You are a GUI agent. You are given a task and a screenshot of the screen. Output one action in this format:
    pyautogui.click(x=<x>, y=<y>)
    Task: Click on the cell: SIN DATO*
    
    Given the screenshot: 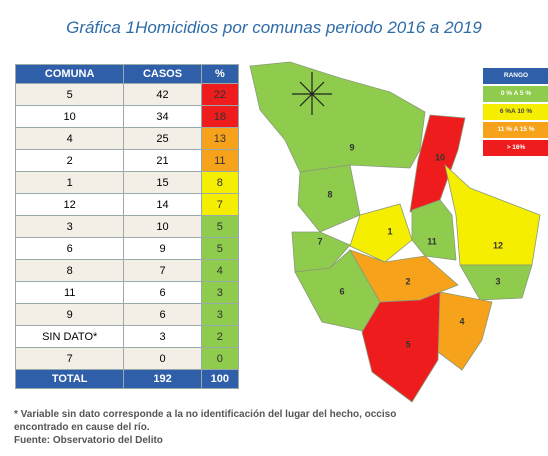 What is the action you would take?
    pyautogui.click(x=69, y=336)
    